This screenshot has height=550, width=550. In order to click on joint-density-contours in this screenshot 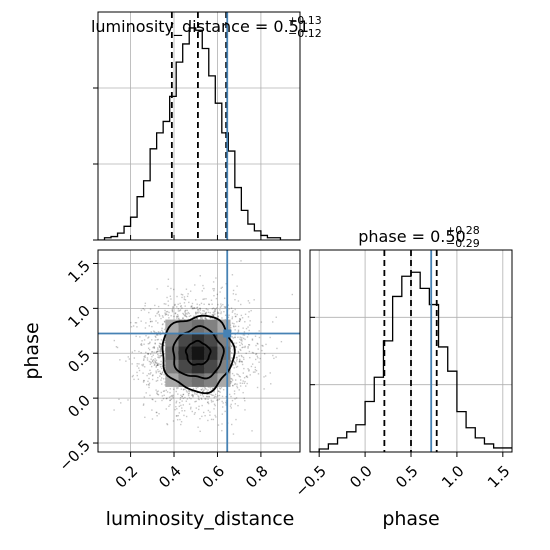, I will do `click(198, 354)`.